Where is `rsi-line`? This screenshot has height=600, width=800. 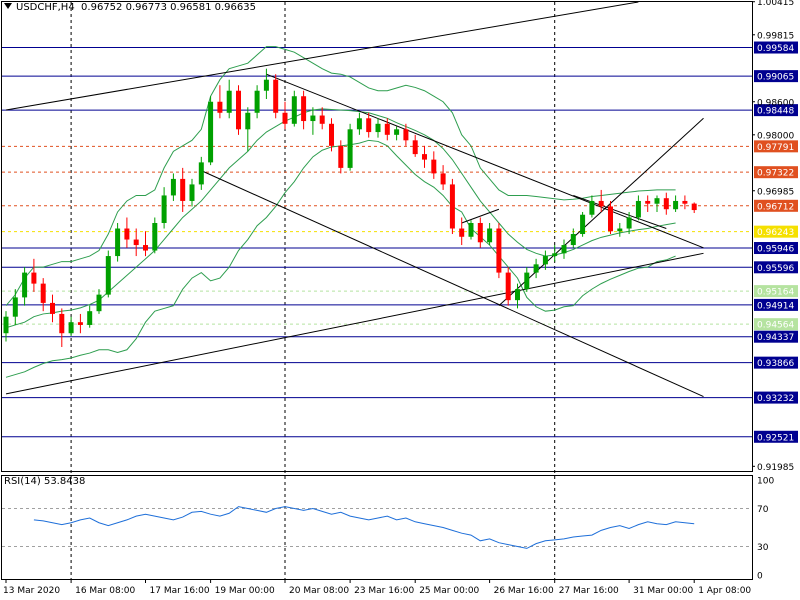
rsi-line is located at coordinates (364, 527).